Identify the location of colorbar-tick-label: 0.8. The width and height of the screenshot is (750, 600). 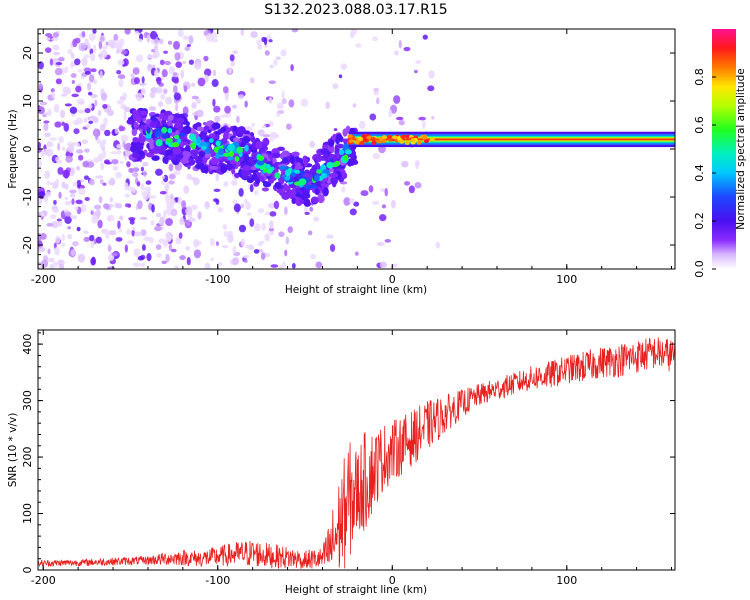
(699, 77).